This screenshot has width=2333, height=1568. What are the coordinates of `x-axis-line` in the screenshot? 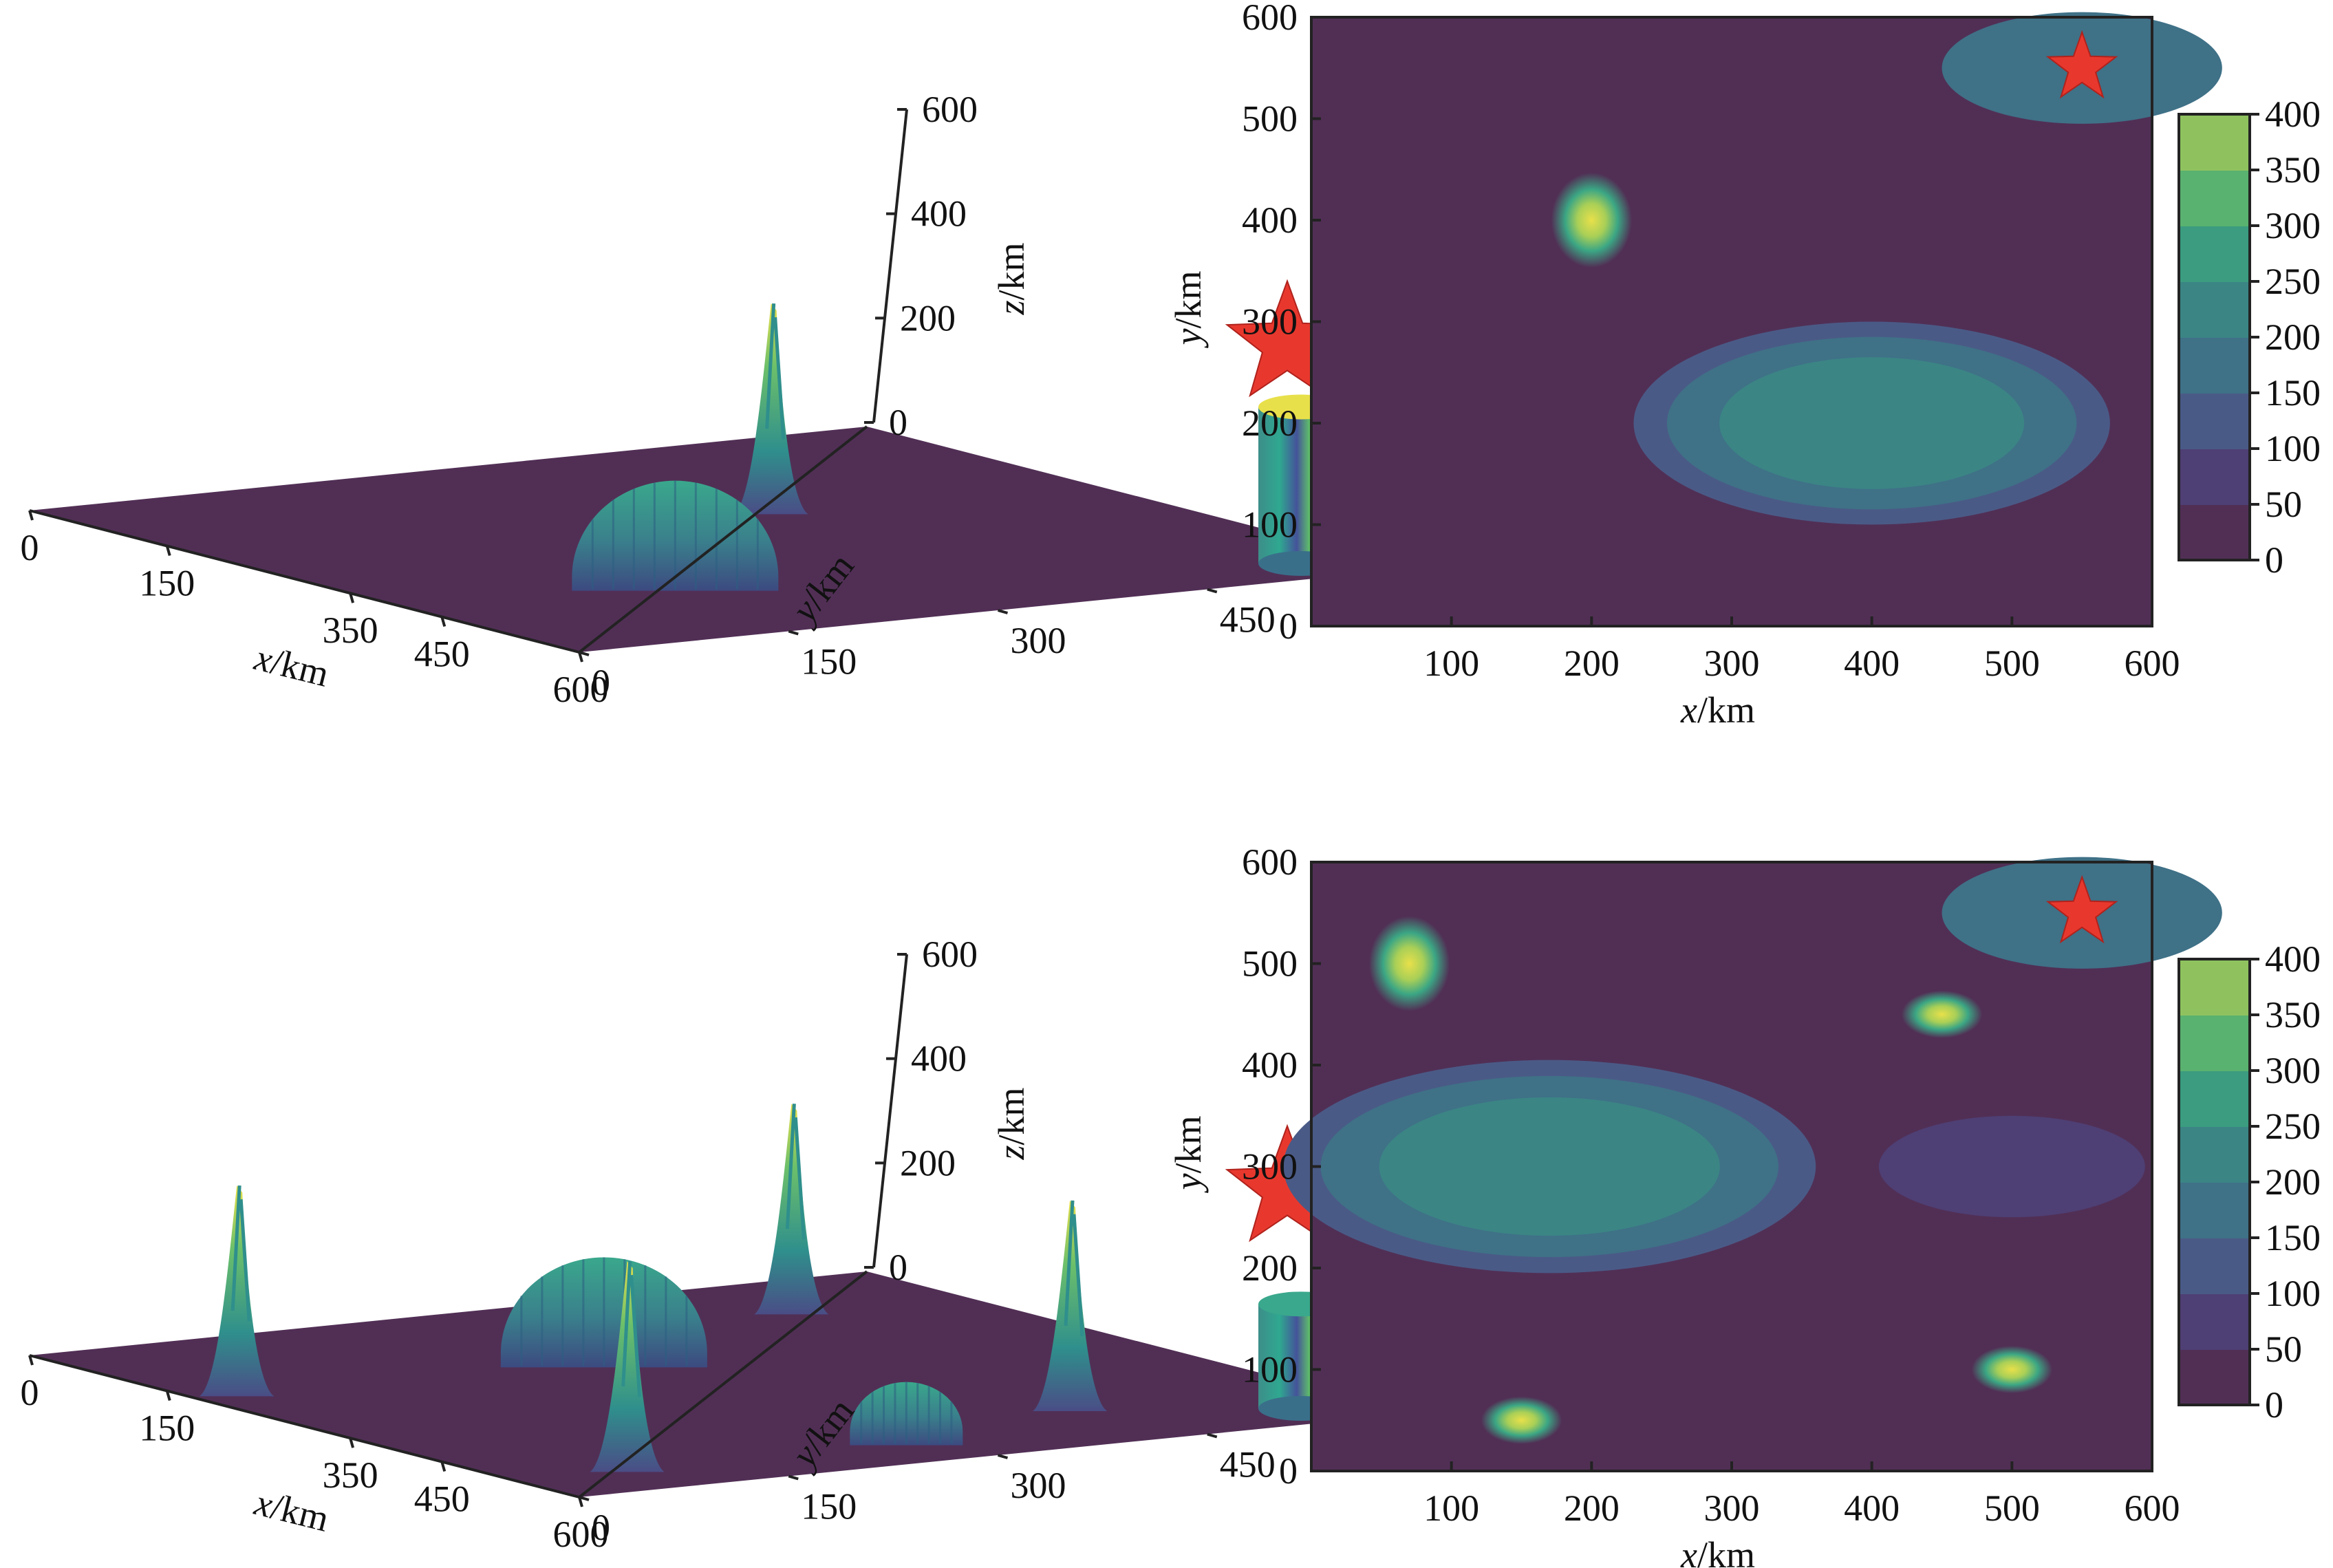 It's located at (305, 1426).